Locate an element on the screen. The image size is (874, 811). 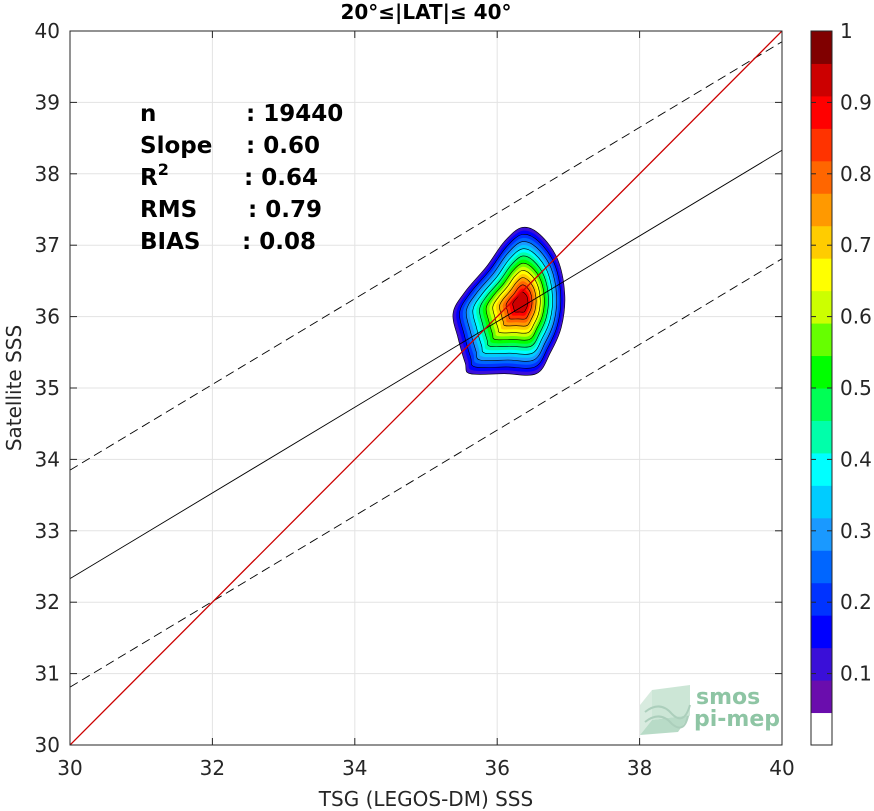
y-tick-label: 30 is located at coordinates (47, 745).